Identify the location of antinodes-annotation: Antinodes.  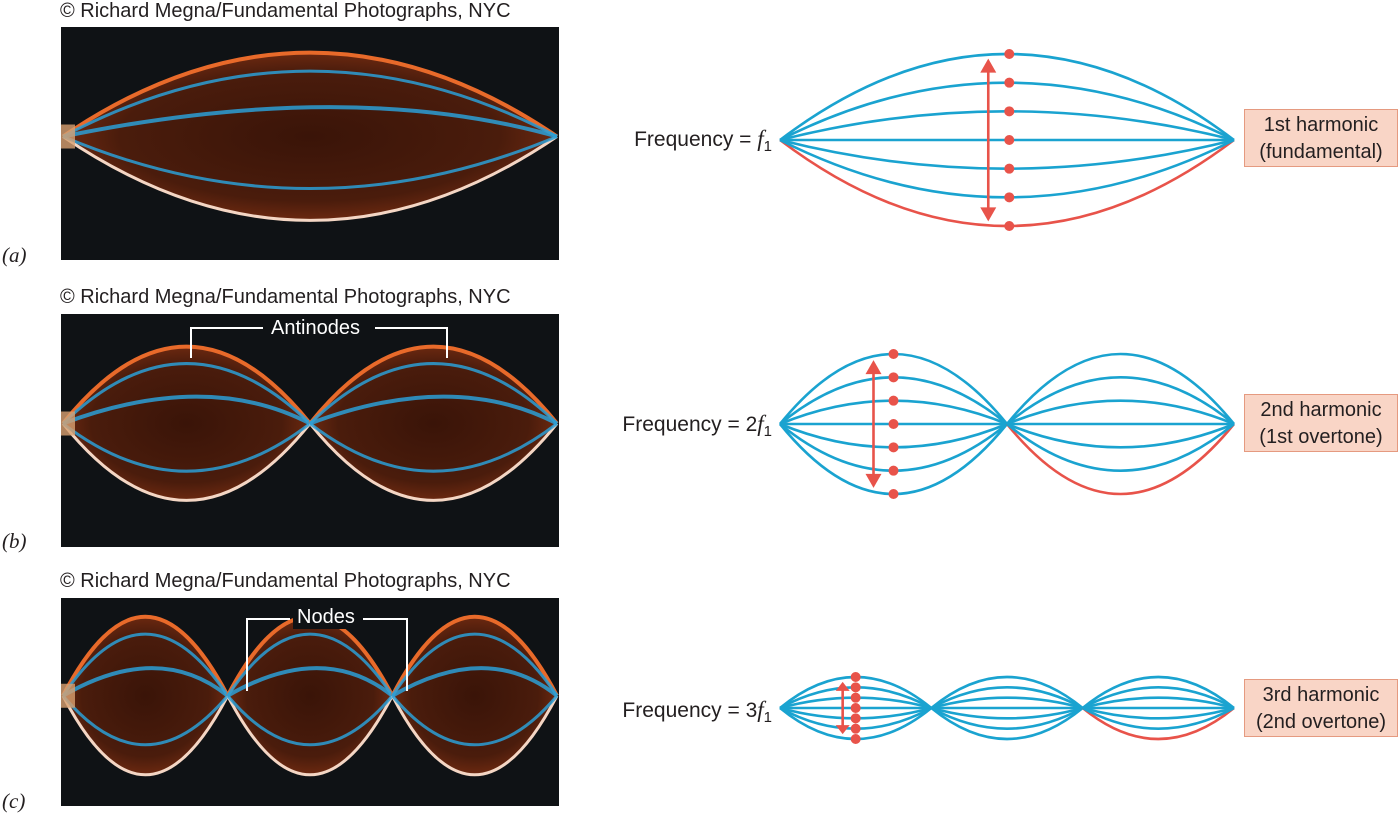
(315, 328).